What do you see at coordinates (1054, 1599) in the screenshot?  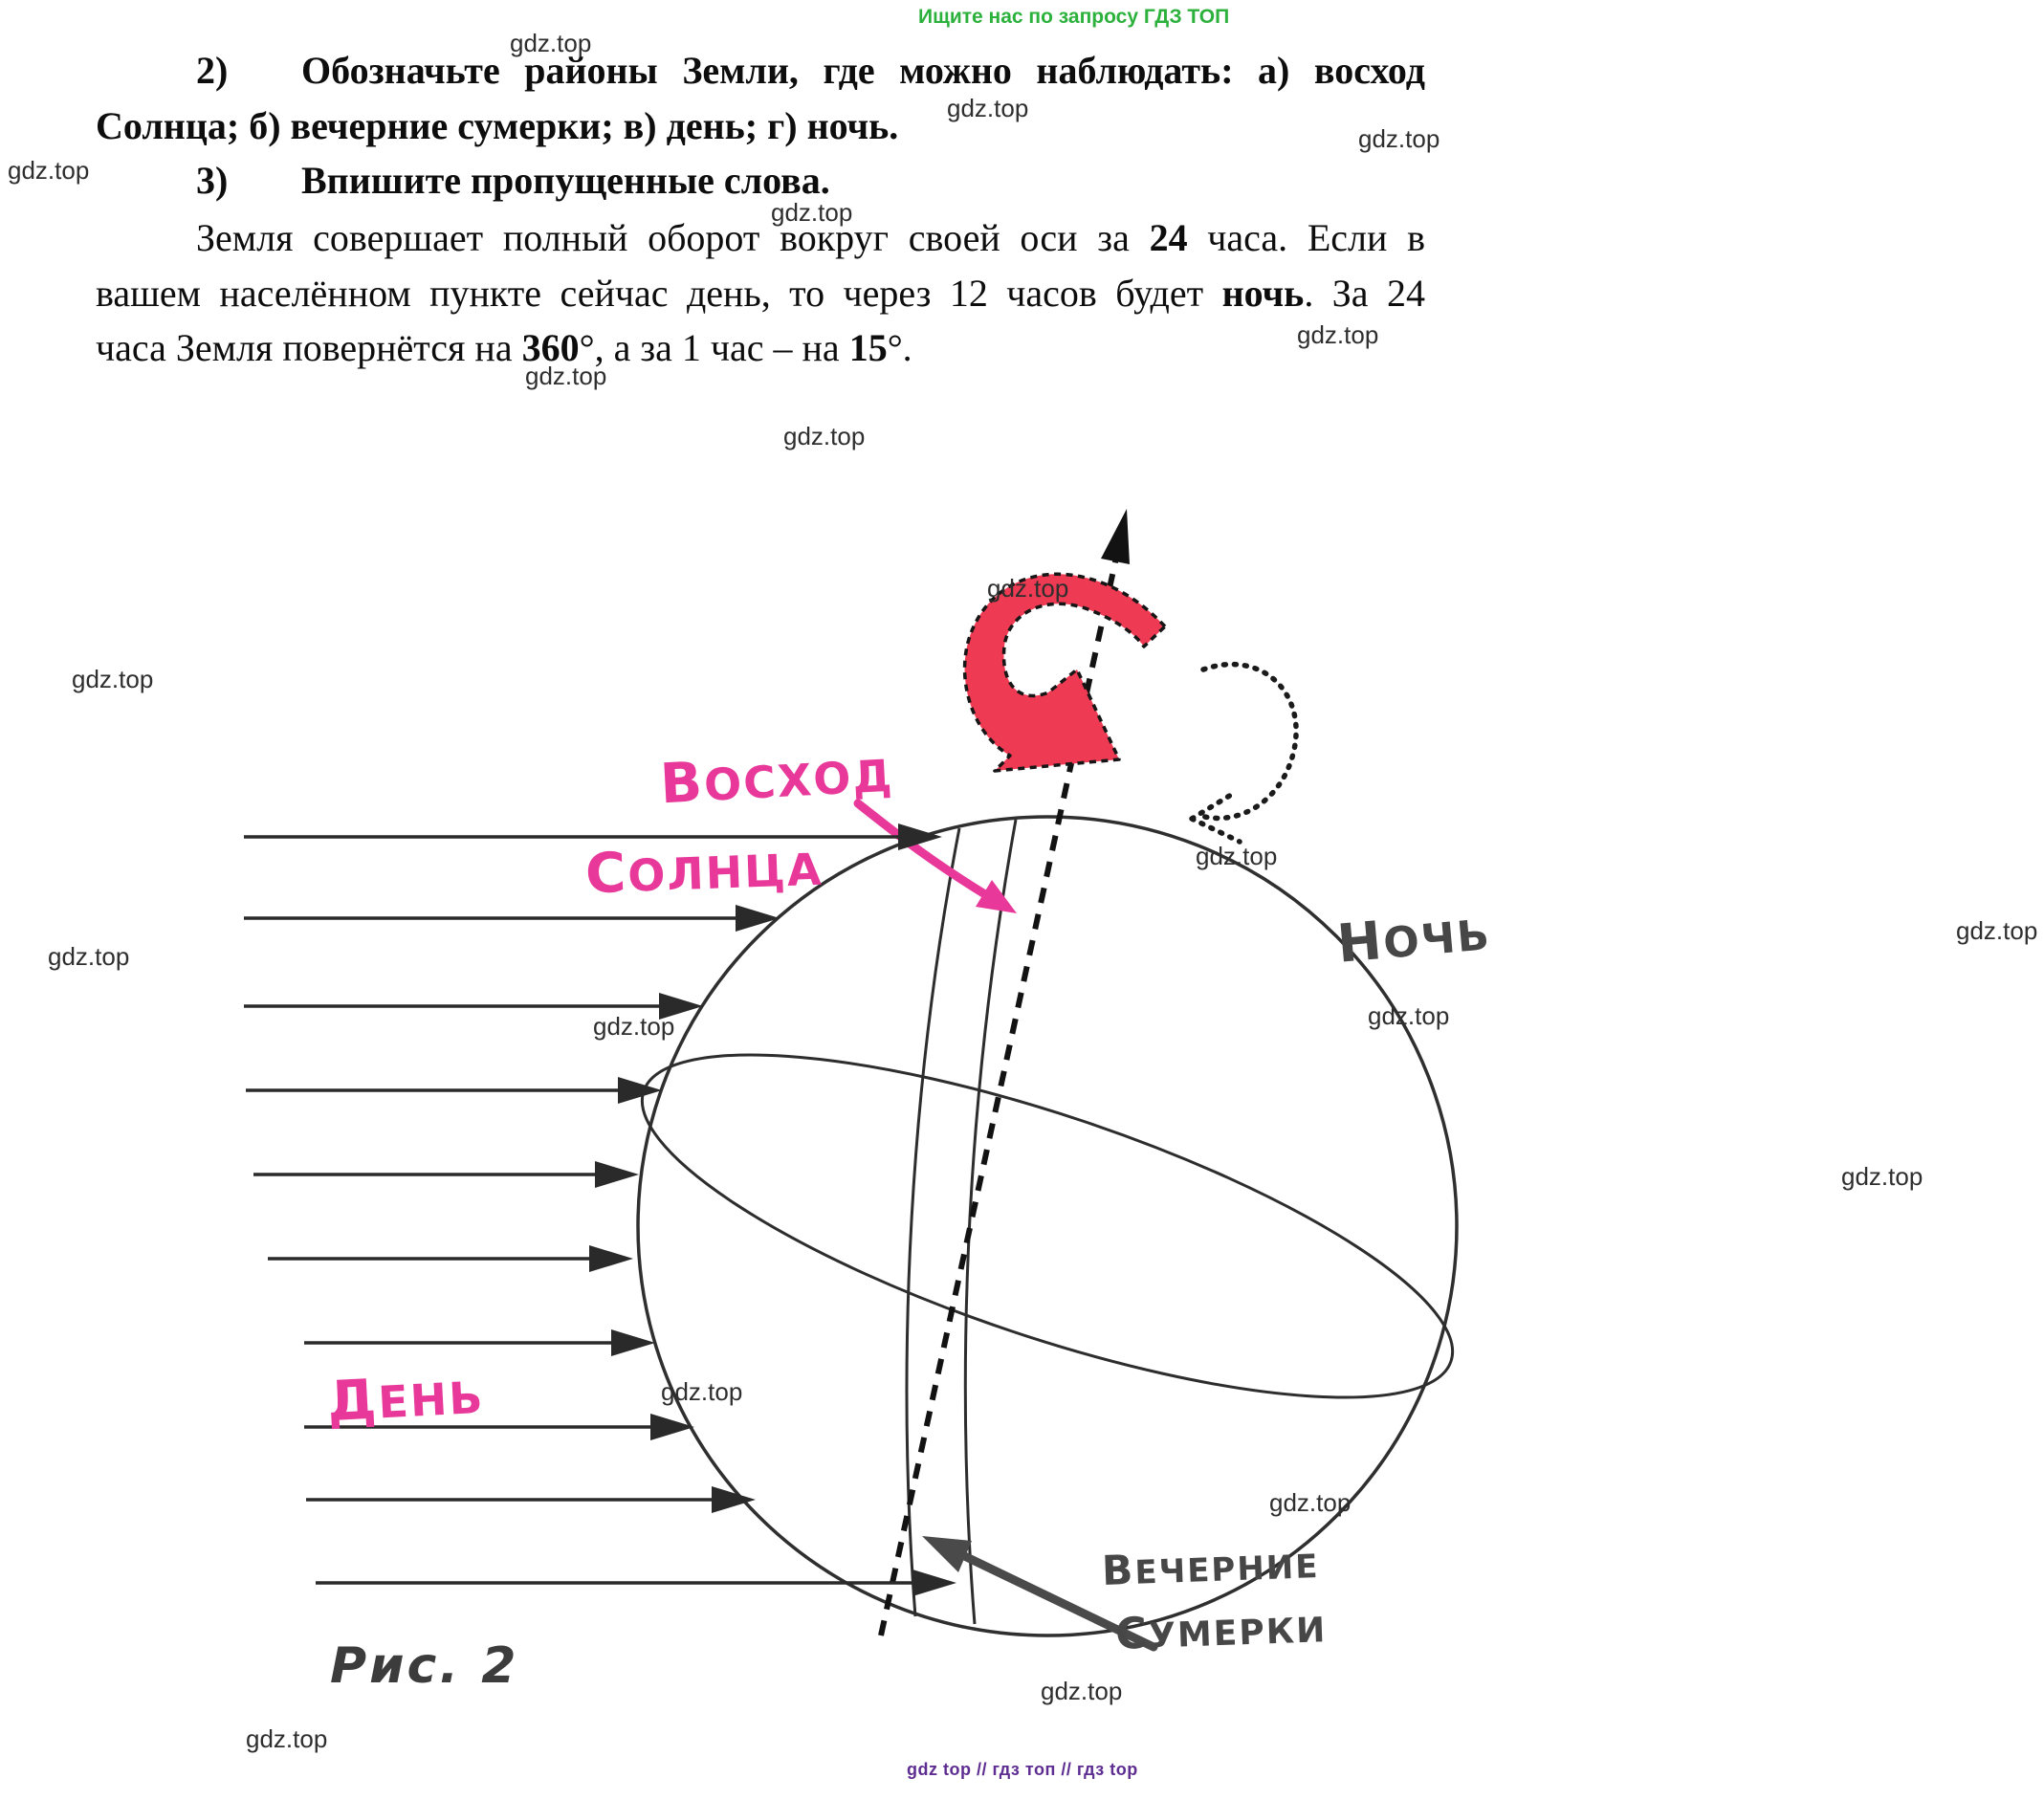 I see `twilight-pointer-line` at bounding box center [1054, 1599].